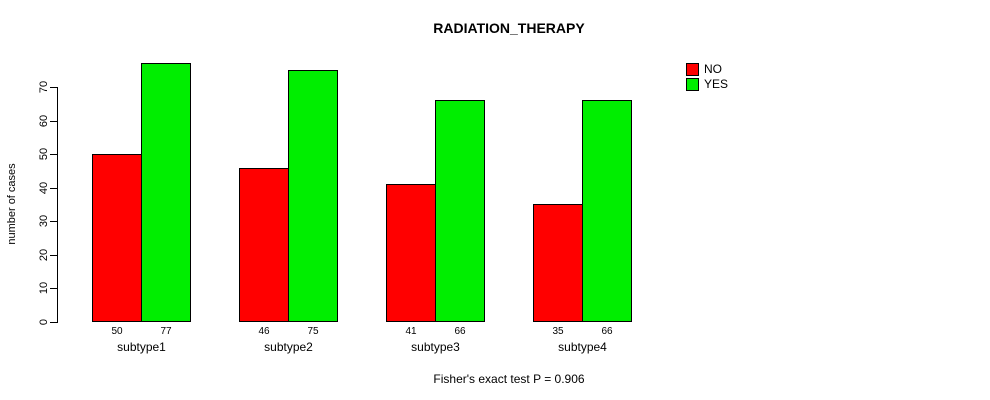  Describe the element at coordinates (435, 347) in the screenshot. I see `category-label-subtype3: subtype3` at that location.